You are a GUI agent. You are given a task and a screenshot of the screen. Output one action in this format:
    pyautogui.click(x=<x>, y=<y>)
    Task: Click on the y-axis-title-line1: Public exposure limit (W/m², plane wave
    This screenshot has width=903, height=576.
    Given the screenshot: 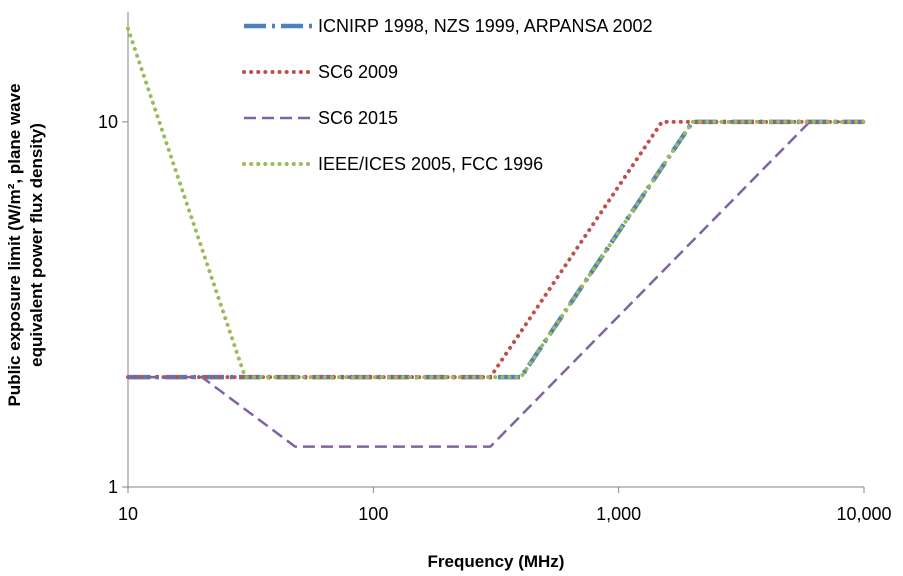 What is the action you would take?
    pyautogui.click(x=14, y=244)
    